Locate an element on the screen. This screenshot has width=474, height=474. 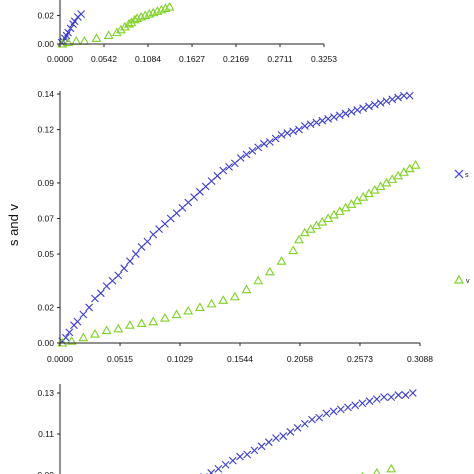
x-tick-label: 0.1544 is located at coordinates (240, 359).